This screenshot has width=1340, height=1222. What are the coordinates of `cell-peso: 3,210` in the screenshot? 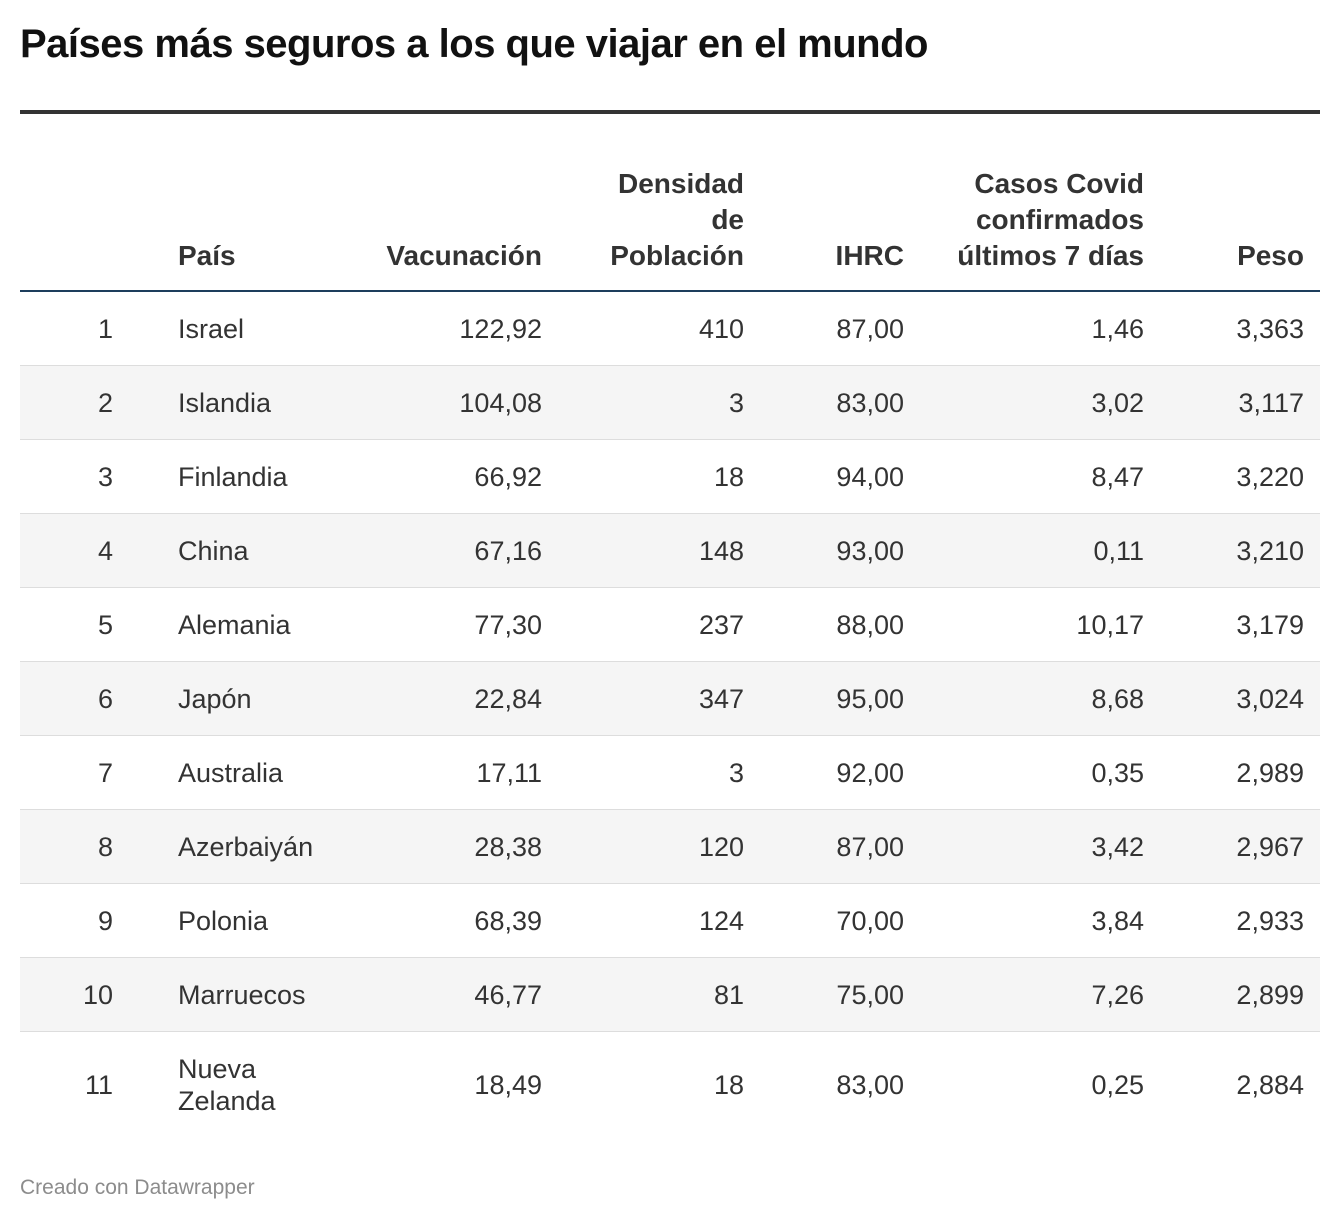 It's located at (1270, 550).